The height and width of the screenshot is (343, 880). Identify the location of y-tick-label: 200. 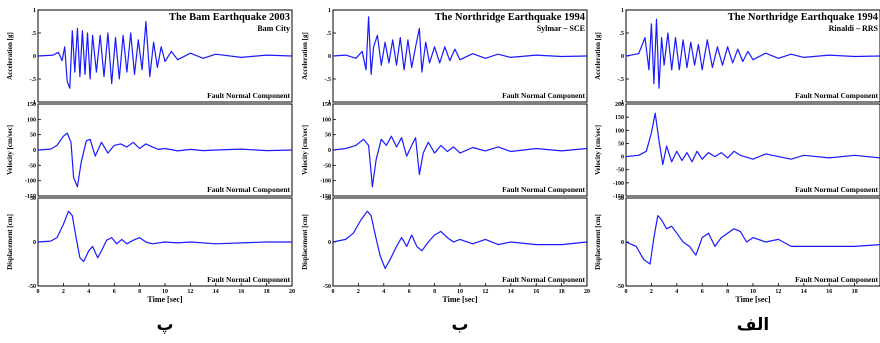
(619, 105).